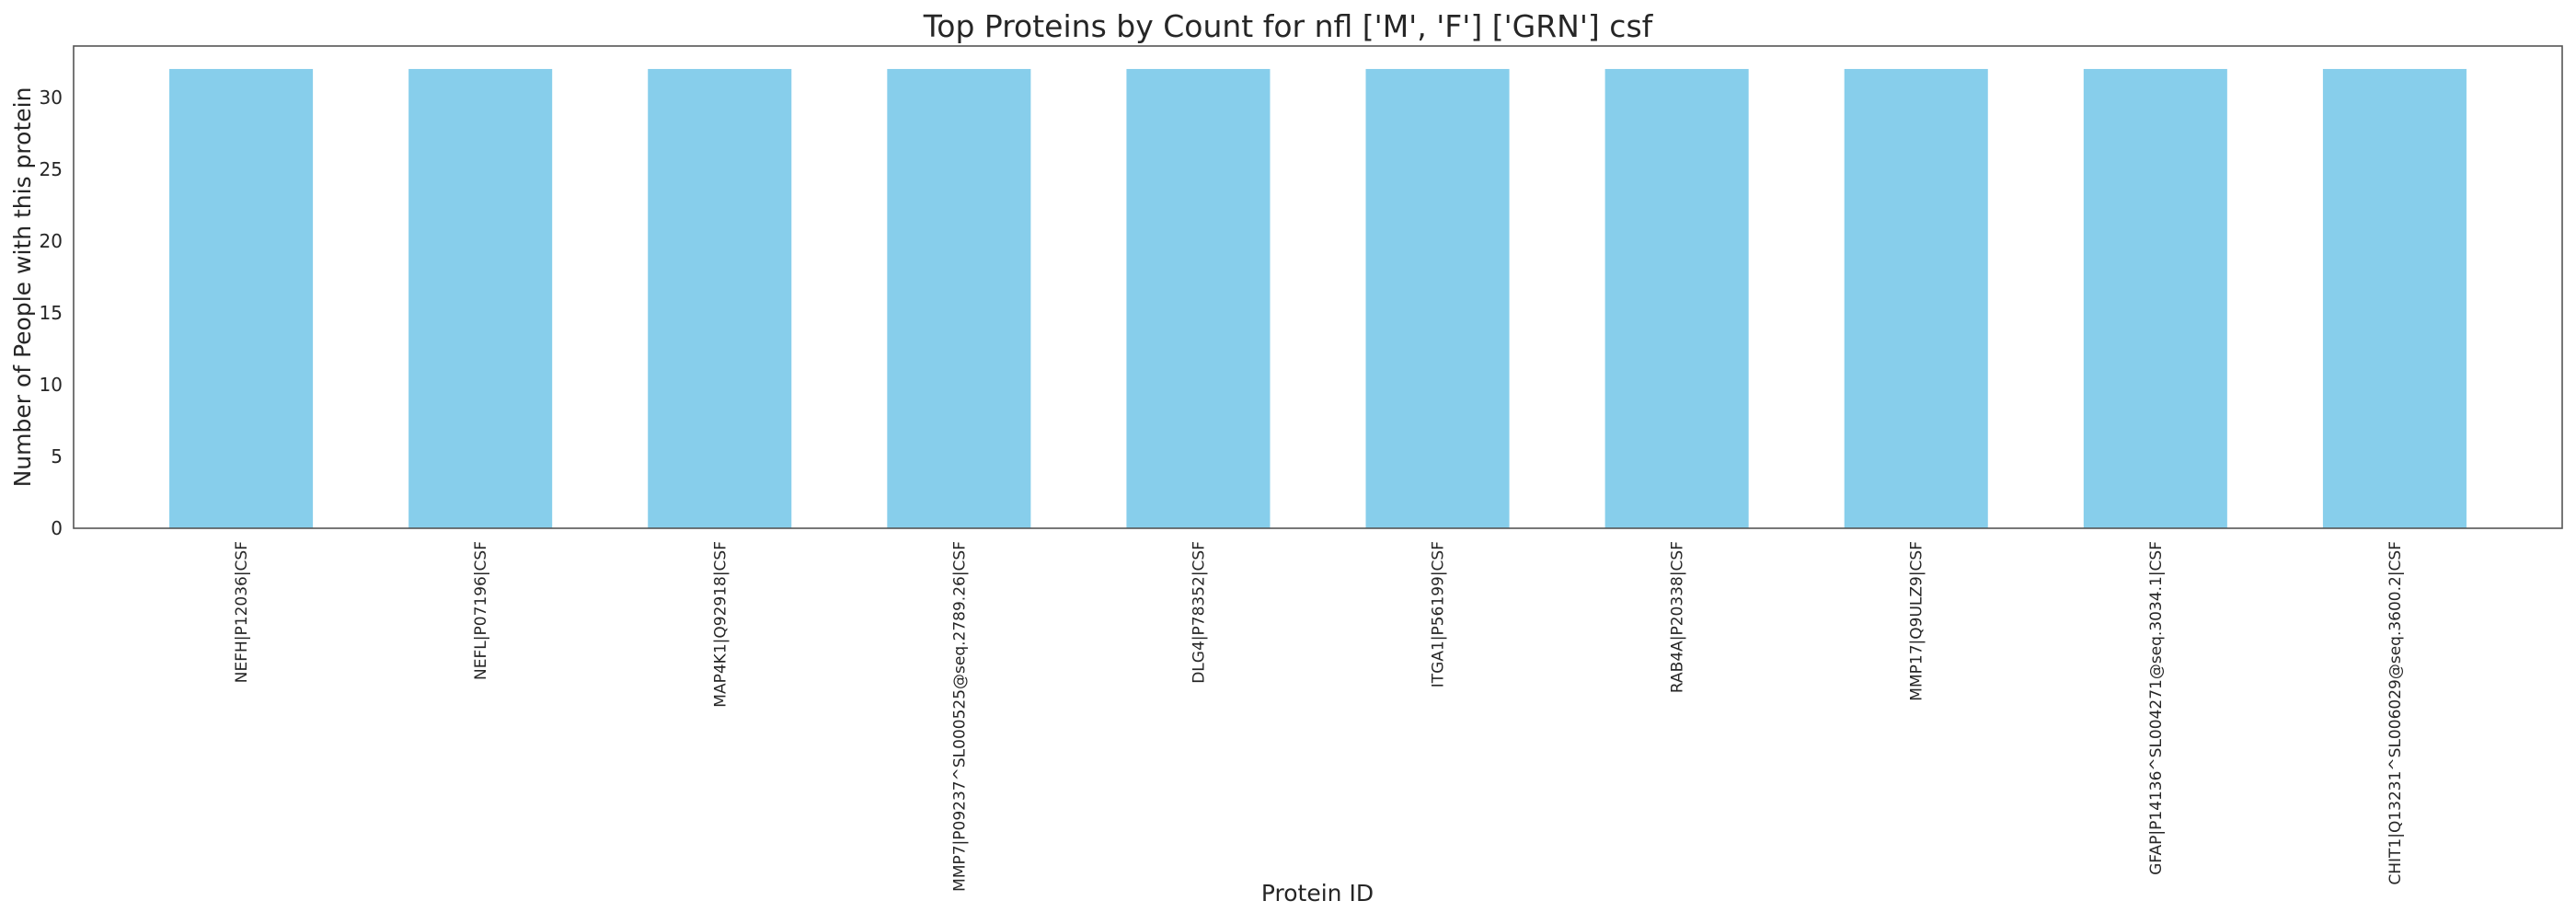 The width and height of the screenshot is (2576, 924). Describe the element at coordinates (57, 456) in the screenshot. I see `y-tick-label: 5` at that location.